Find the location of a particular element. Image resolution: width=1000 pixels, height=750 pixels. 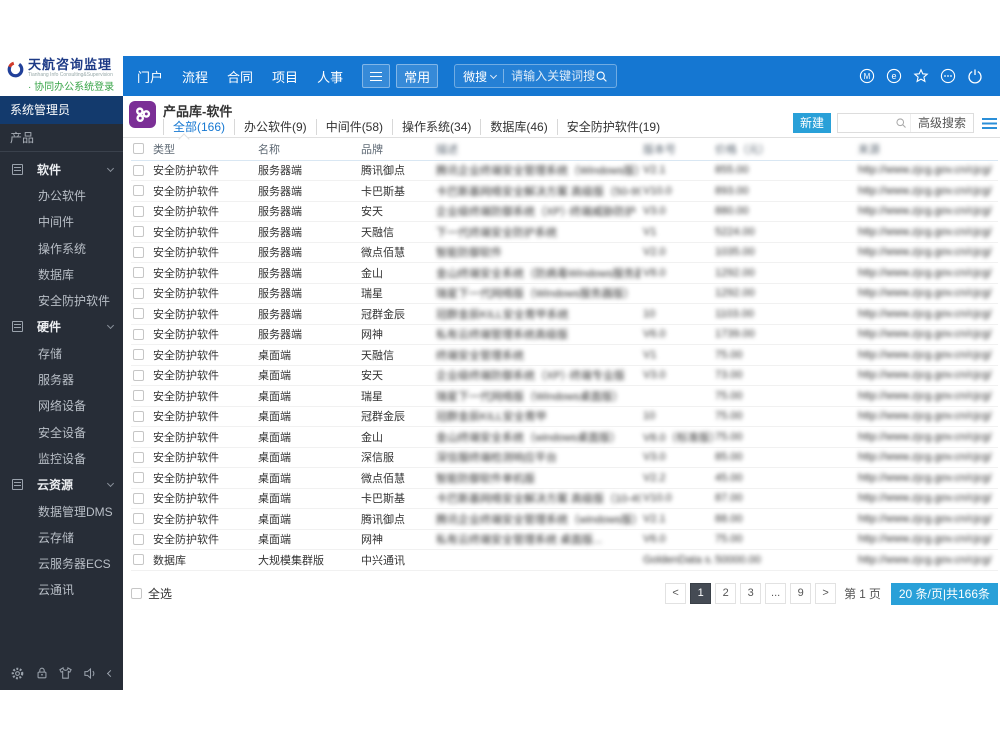

table-search-input is located at coordinates (864, 123).